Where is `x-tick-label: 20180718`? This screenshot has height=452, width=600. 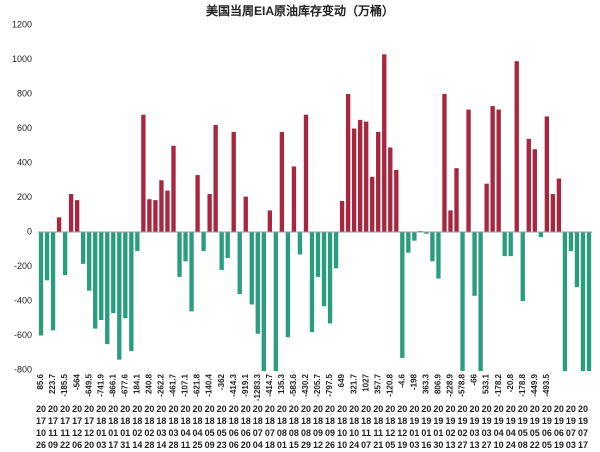 x-tick-label: 20180718 is located at coordinates (269, 427).